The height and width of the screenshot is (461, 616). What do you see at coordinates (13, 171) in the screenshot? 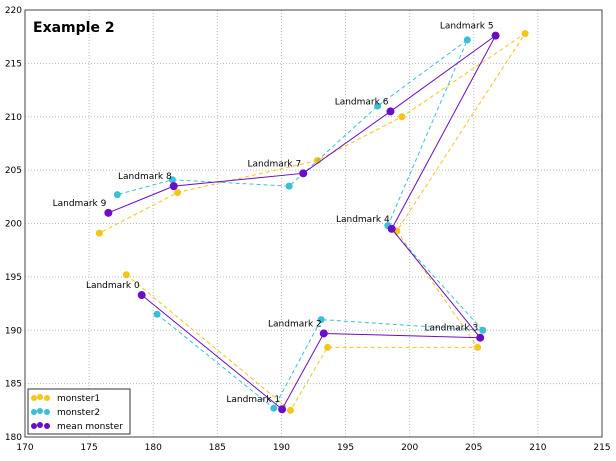
I see `y-tick-label: 205` at bounding box center [13, 171].